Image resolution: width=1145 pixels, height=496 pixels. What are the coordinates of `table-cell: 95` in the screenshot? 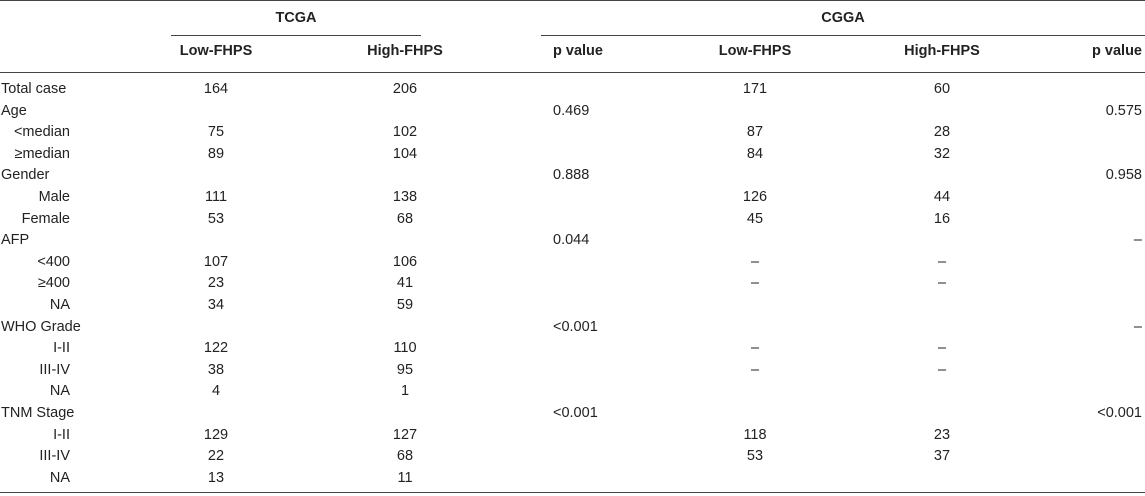 It's located at (405, 369).